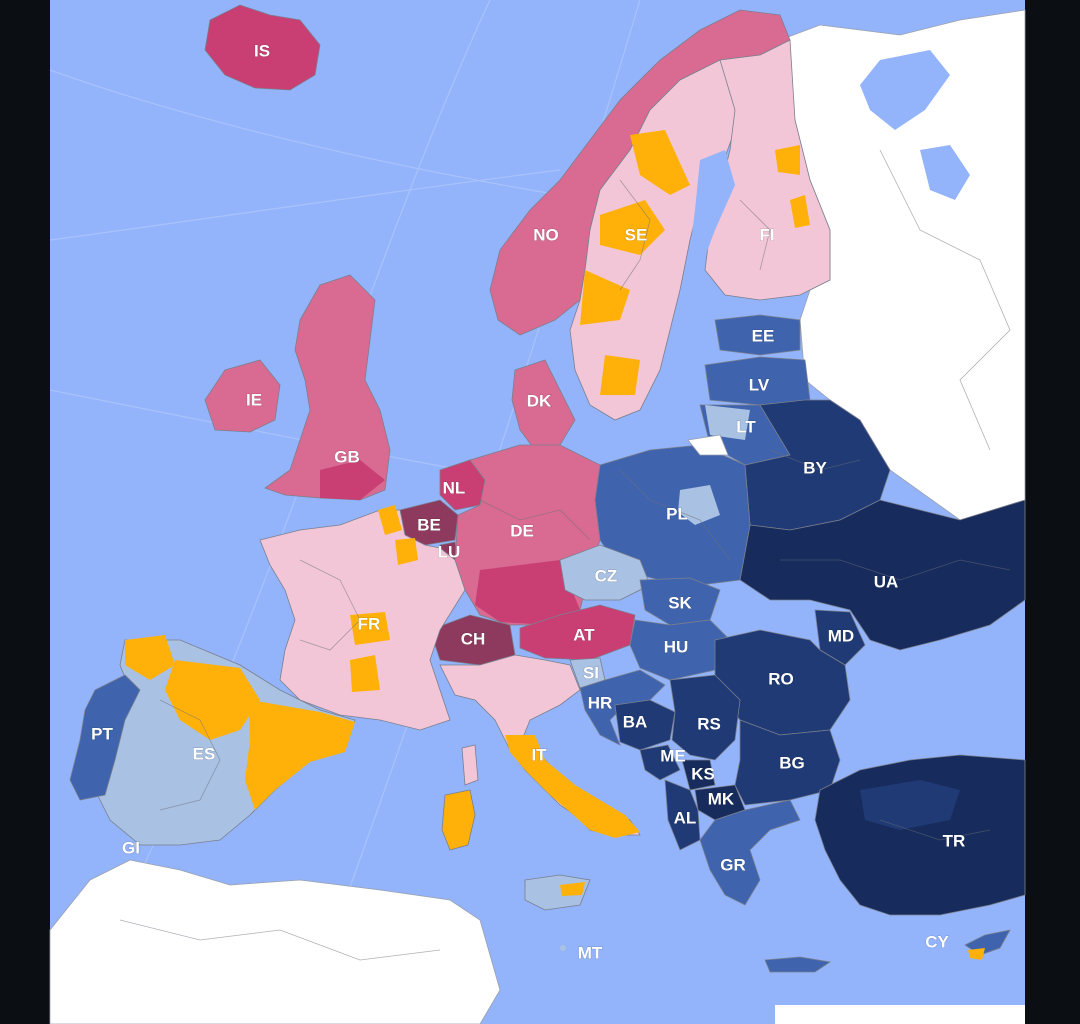  Describe the element at coordinates (591, 672) in the screenshot. I see `label-si: SI` at that location.